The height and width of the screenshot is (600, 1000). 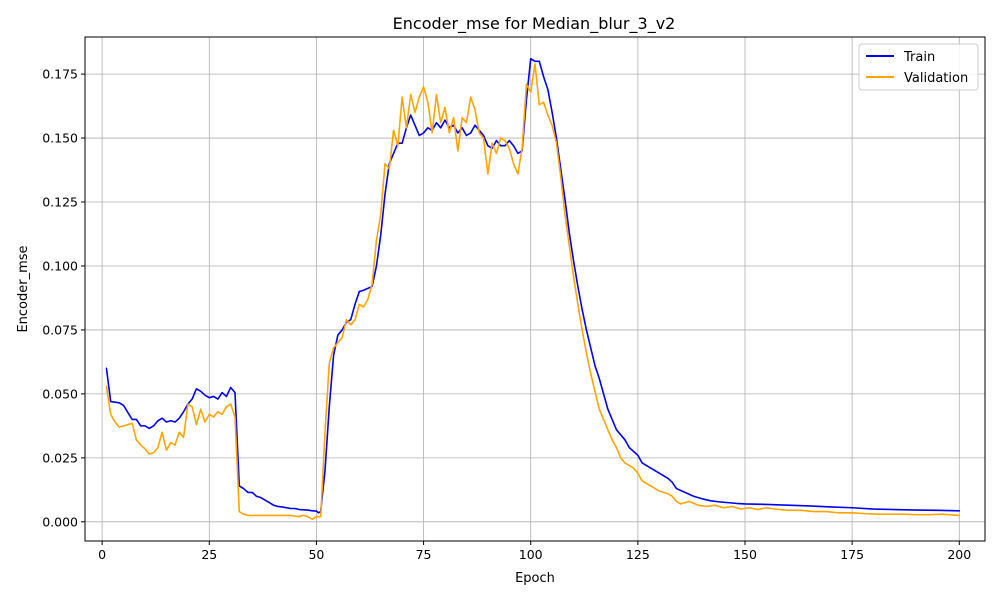 What do you see at coordinates (60, 521) in the screenshot?
I see `y-tick-label: 0.000` at bounding box center [60, 521].